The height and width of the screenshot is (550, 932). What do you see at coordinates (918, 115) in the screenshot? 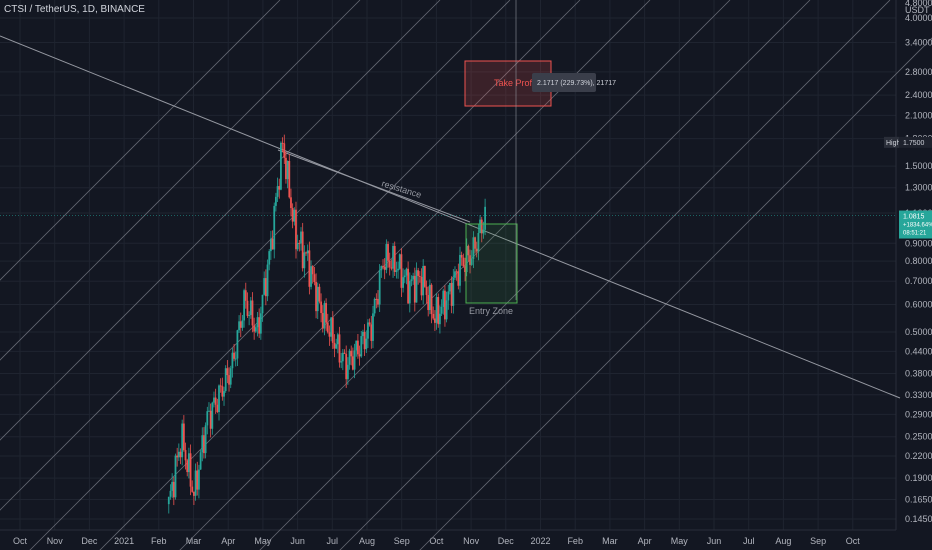
I see `y-tick-label: 2.1000` at bounding box center [918, 115].